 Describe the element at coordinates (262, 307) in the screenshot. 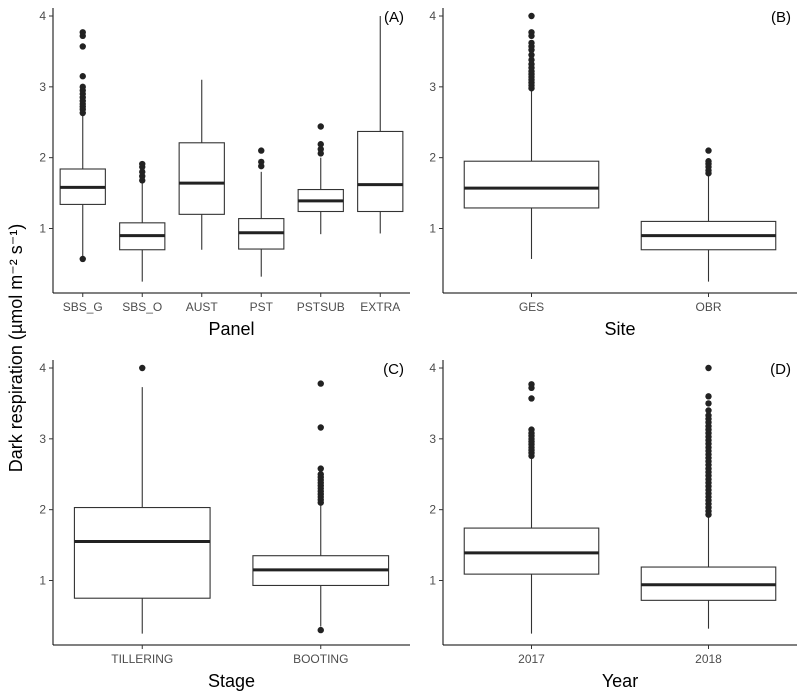

I see `x-tick-label: PST` at that location.